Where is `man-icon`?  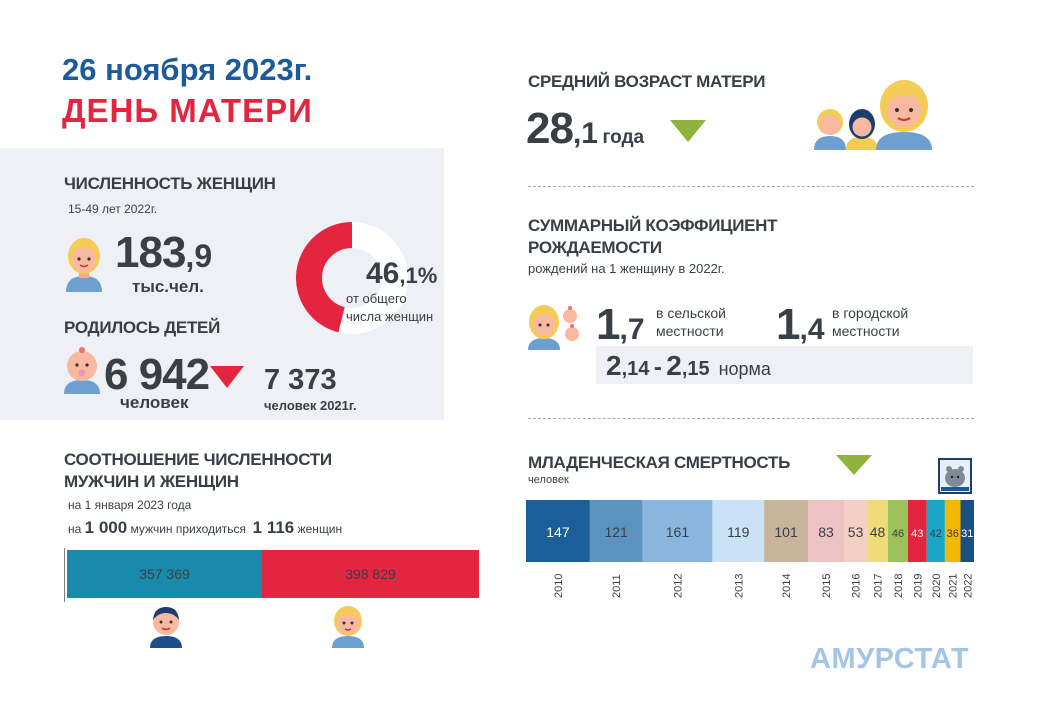
man-icon is located at coordinates (166, 627).